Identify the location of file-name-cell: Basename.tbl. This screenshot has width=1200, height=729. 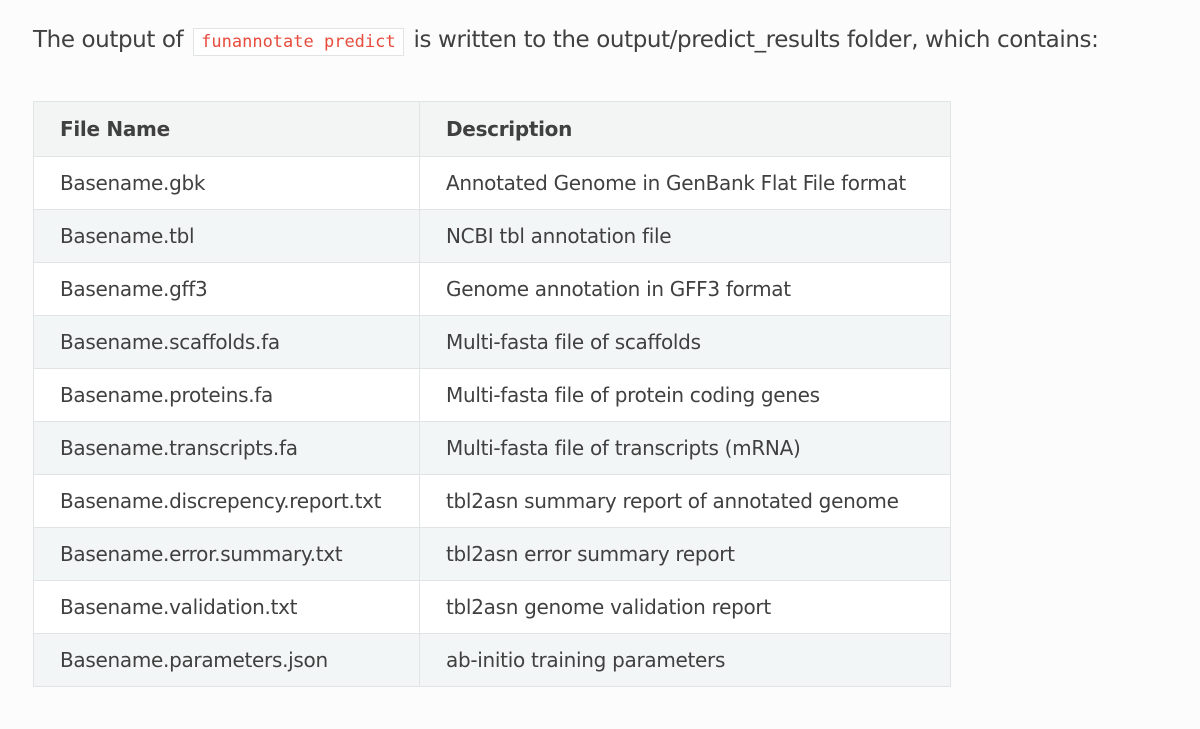
(226, 236).